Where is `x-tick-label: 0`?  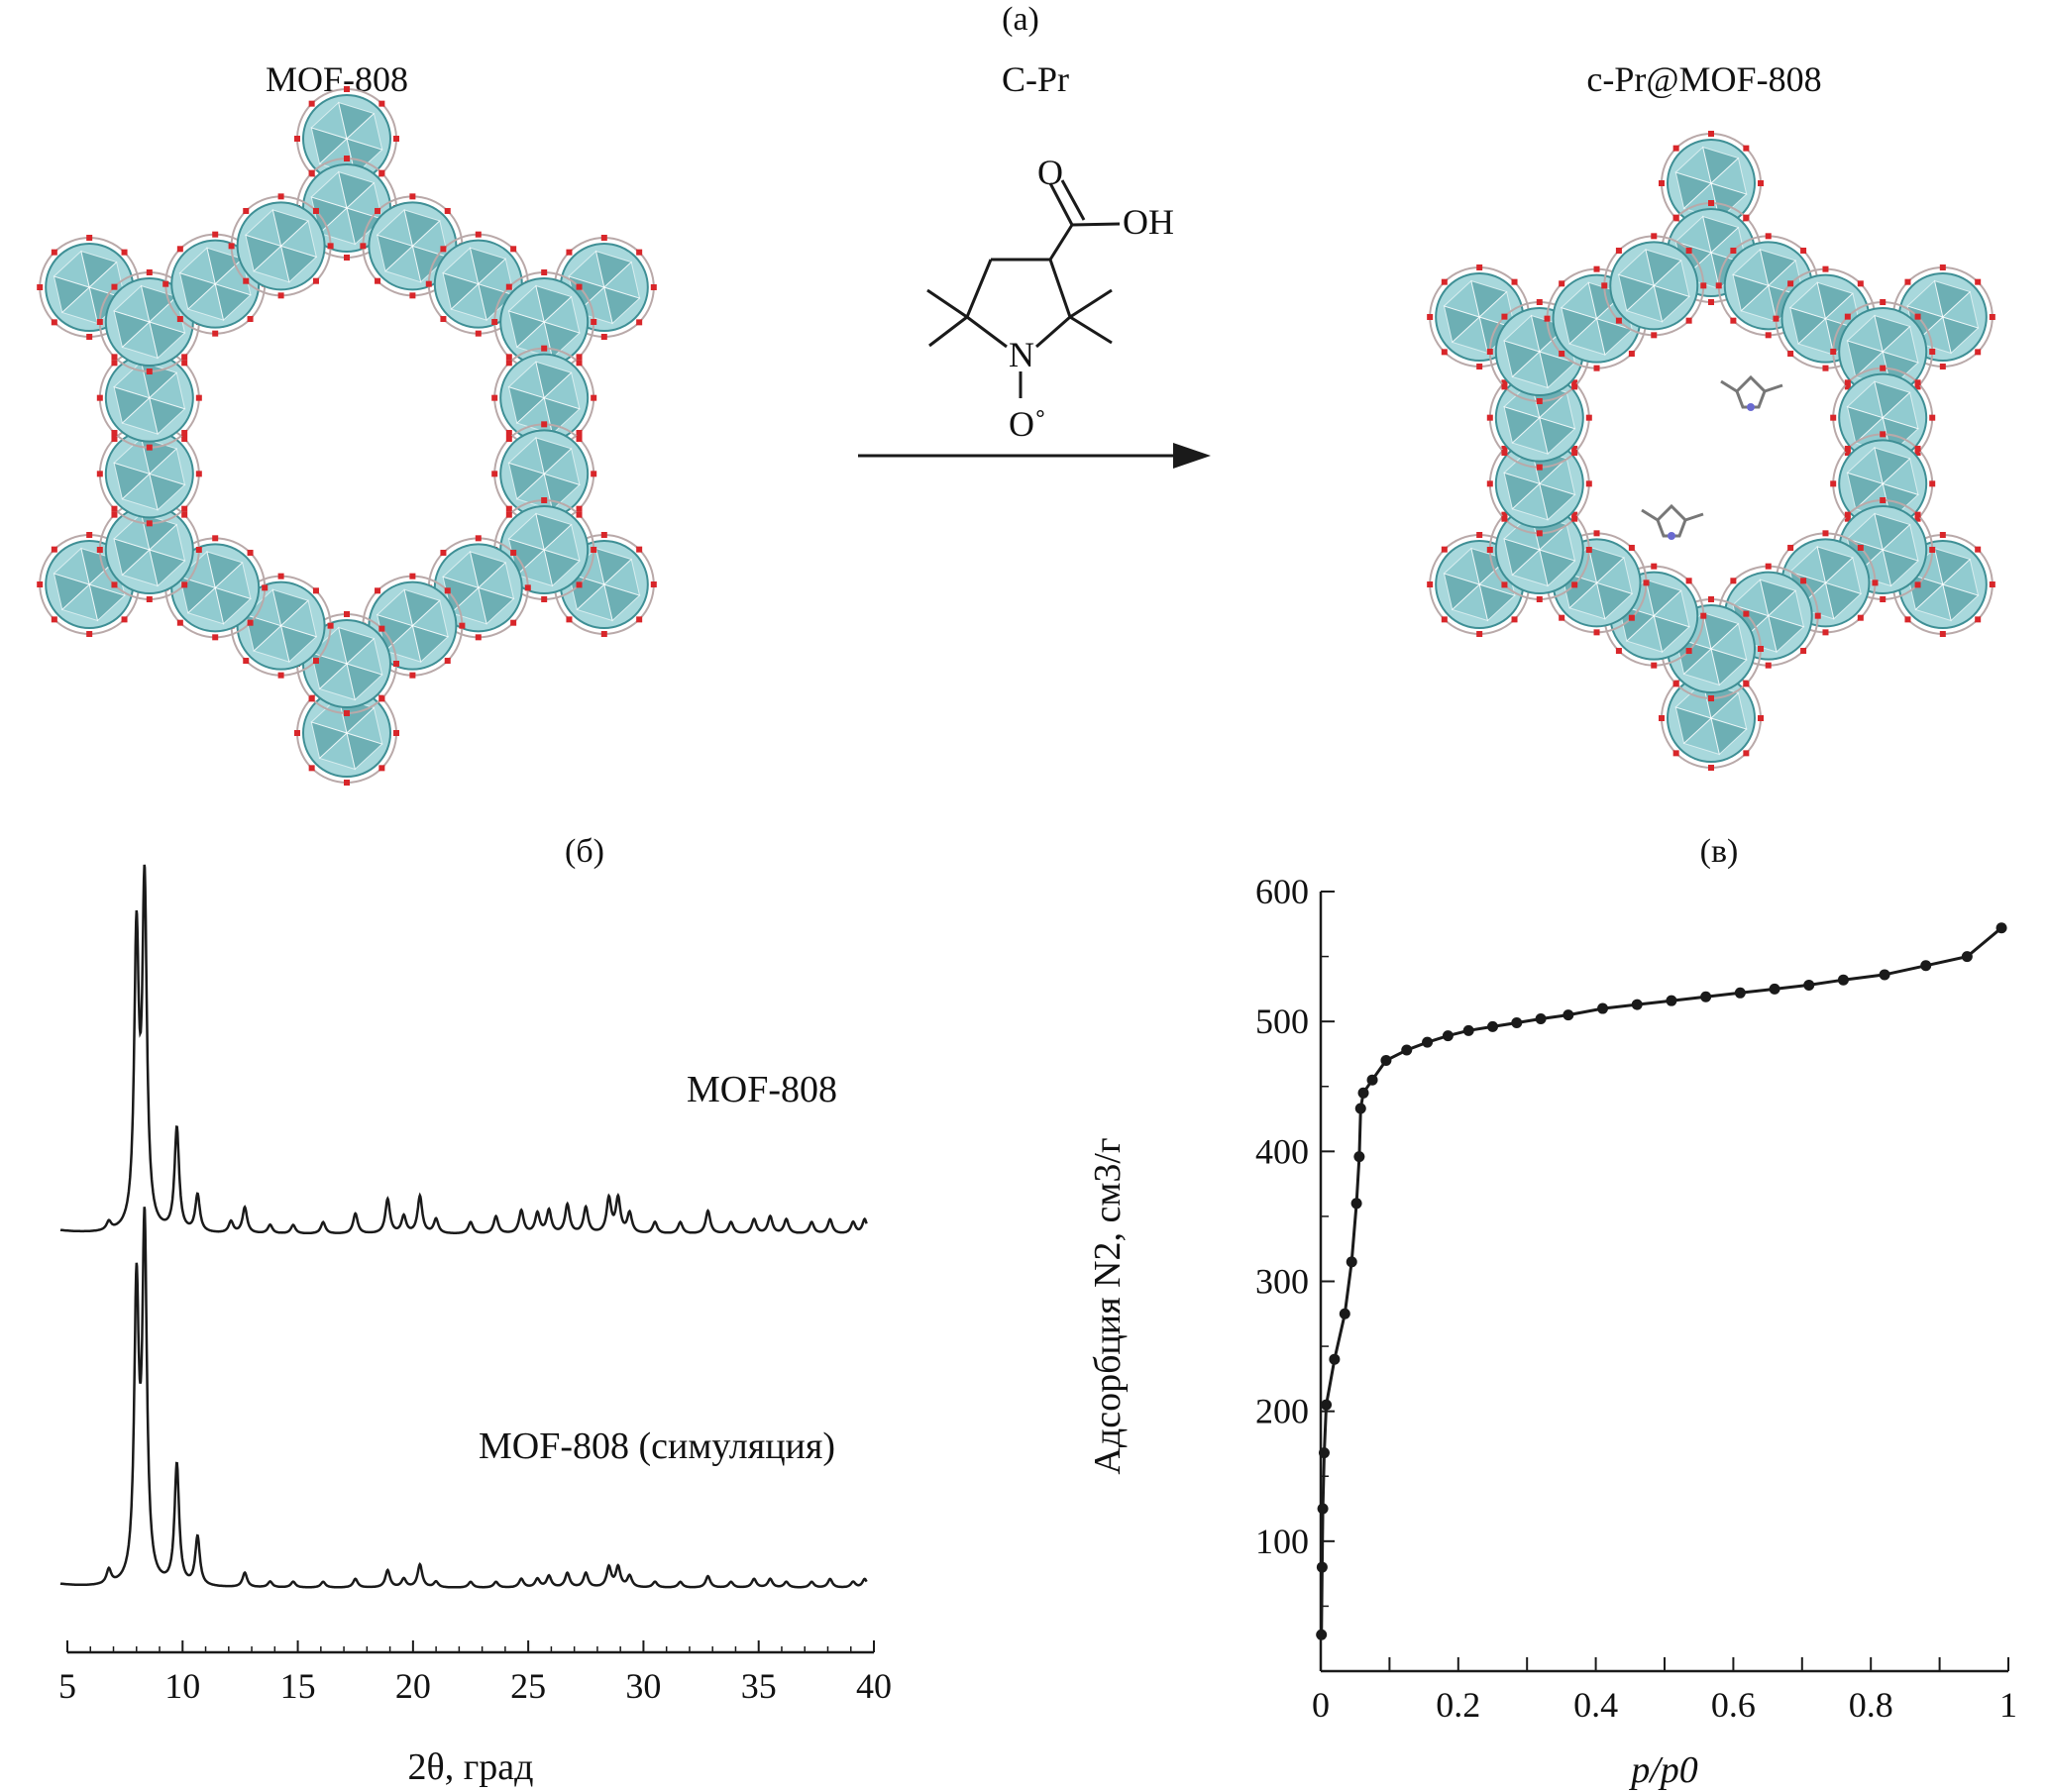 x-tick-label: 0 is located at coordinates (1321, 1705).